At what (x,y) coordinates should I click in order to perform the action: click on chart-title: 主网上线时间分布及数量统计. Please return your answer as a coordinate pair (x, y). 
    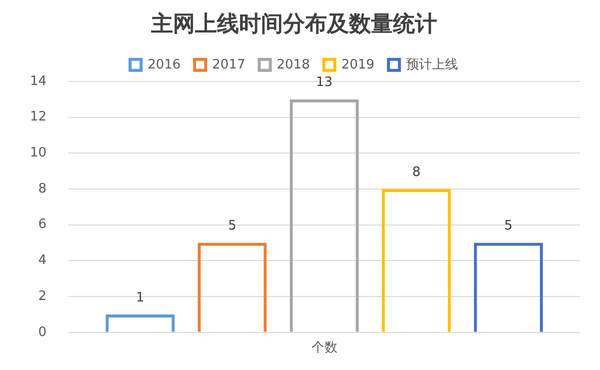
    Looking at the image, I should click on (293, 23).